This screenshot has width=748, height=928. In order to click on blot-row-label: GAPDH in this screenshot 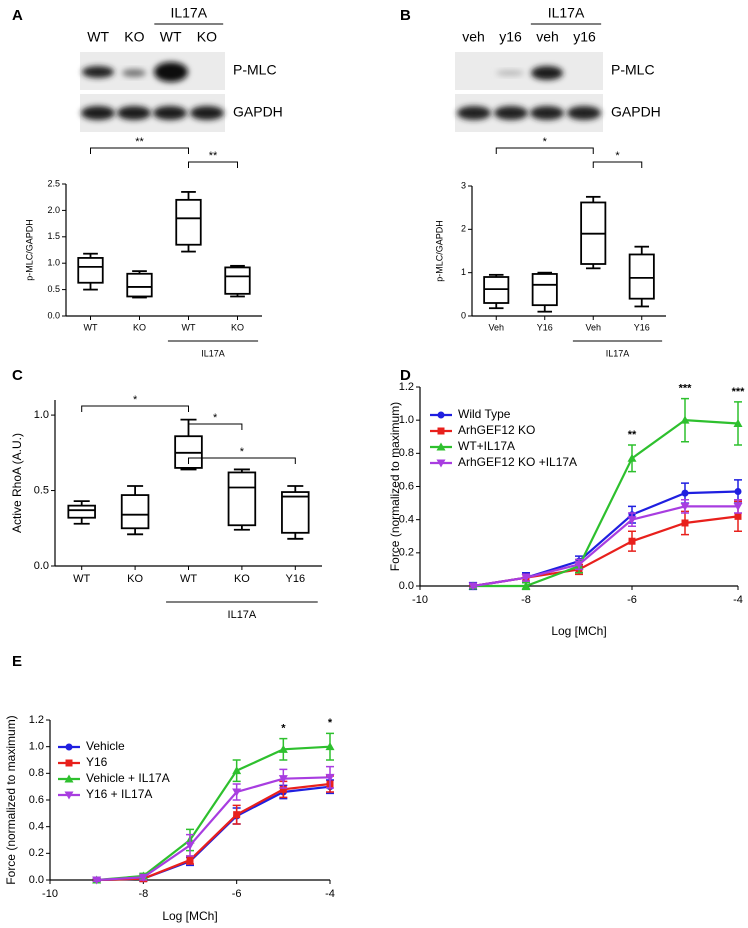, I will do `click(636, 112)`.